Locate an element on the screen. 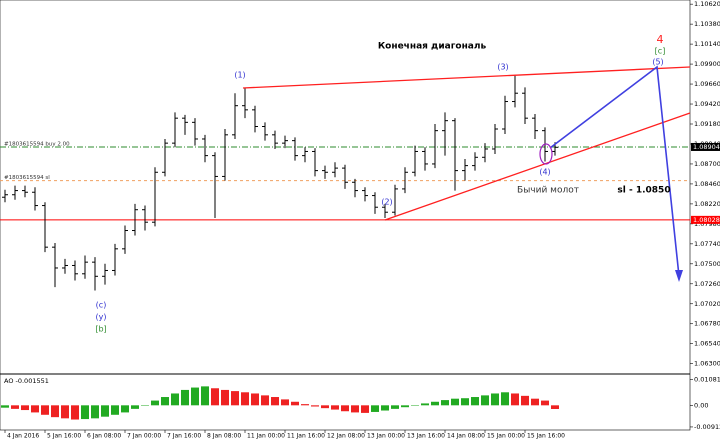 Image resolution: width=720 pixels, height=440 pixels. wave-label: (4) is located at coordinates (544, 172).